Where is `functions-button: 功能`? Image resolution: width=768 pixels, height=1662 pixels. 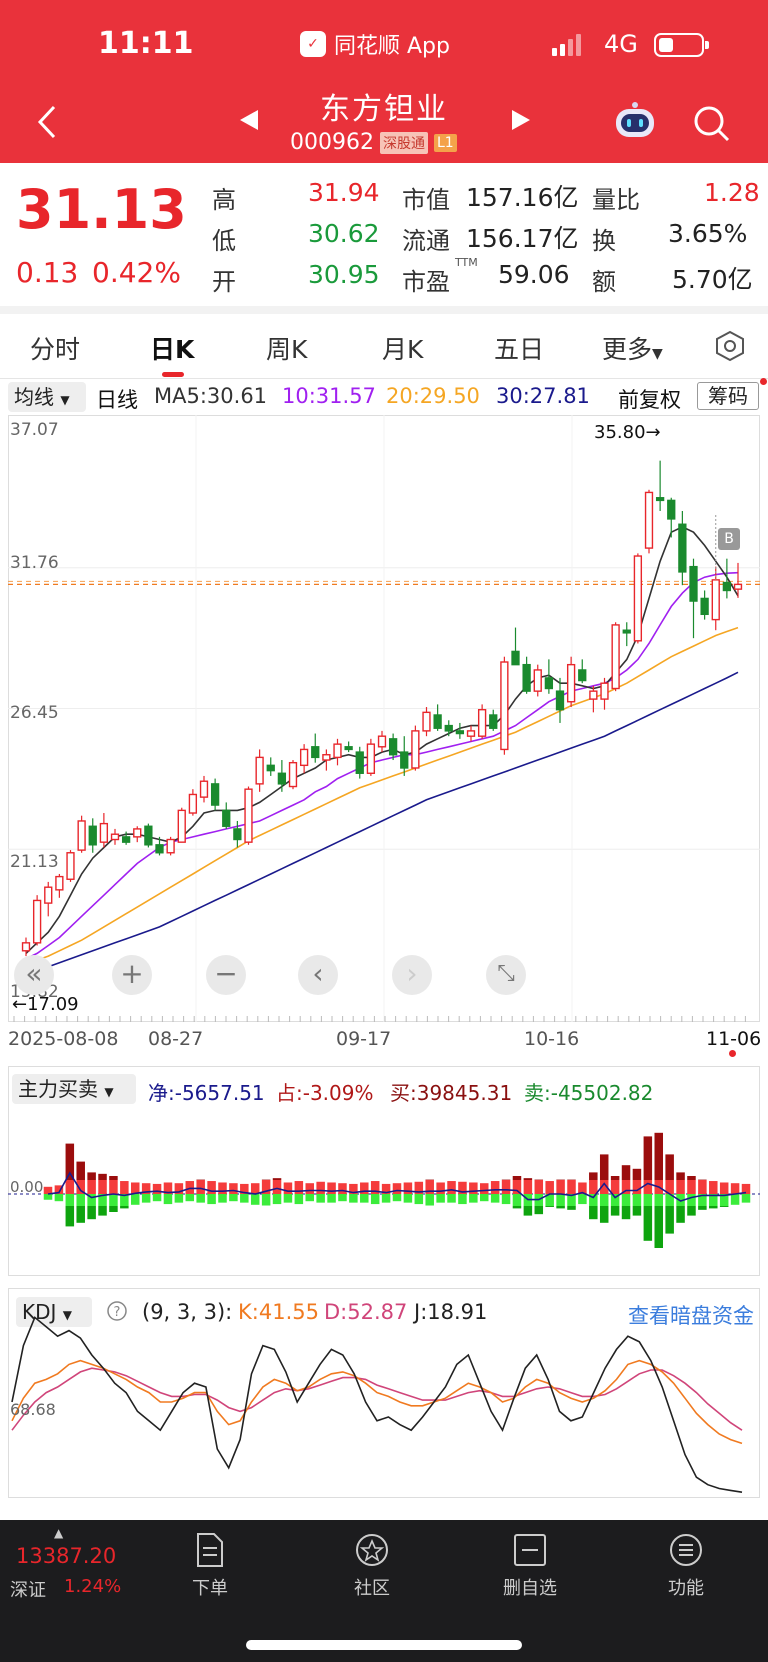
functions-button: 功能 is located at coordinates (686, 1566).